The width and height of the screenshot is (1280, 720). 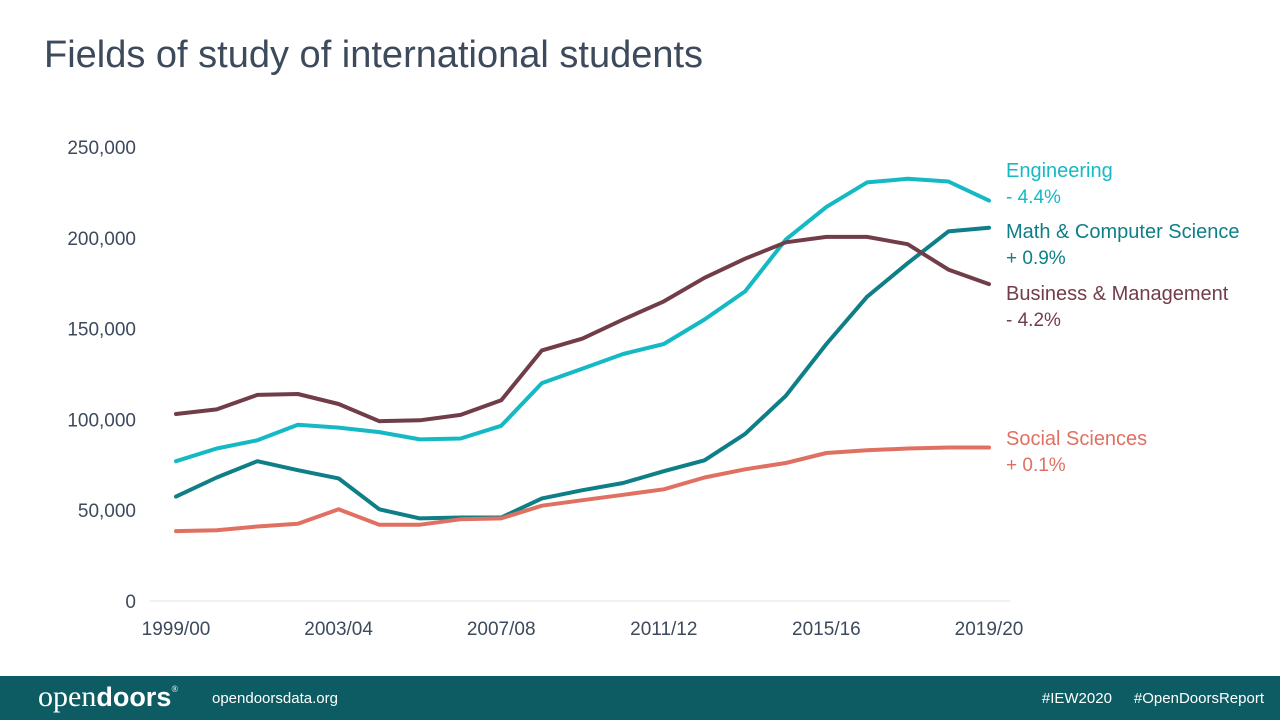 What do you see at coordinates (101, 375) in the screenshot?
I see `y-axis: 0 50,000 100,000 150,000 200,000 250,000` at bounding box center [101, 375].